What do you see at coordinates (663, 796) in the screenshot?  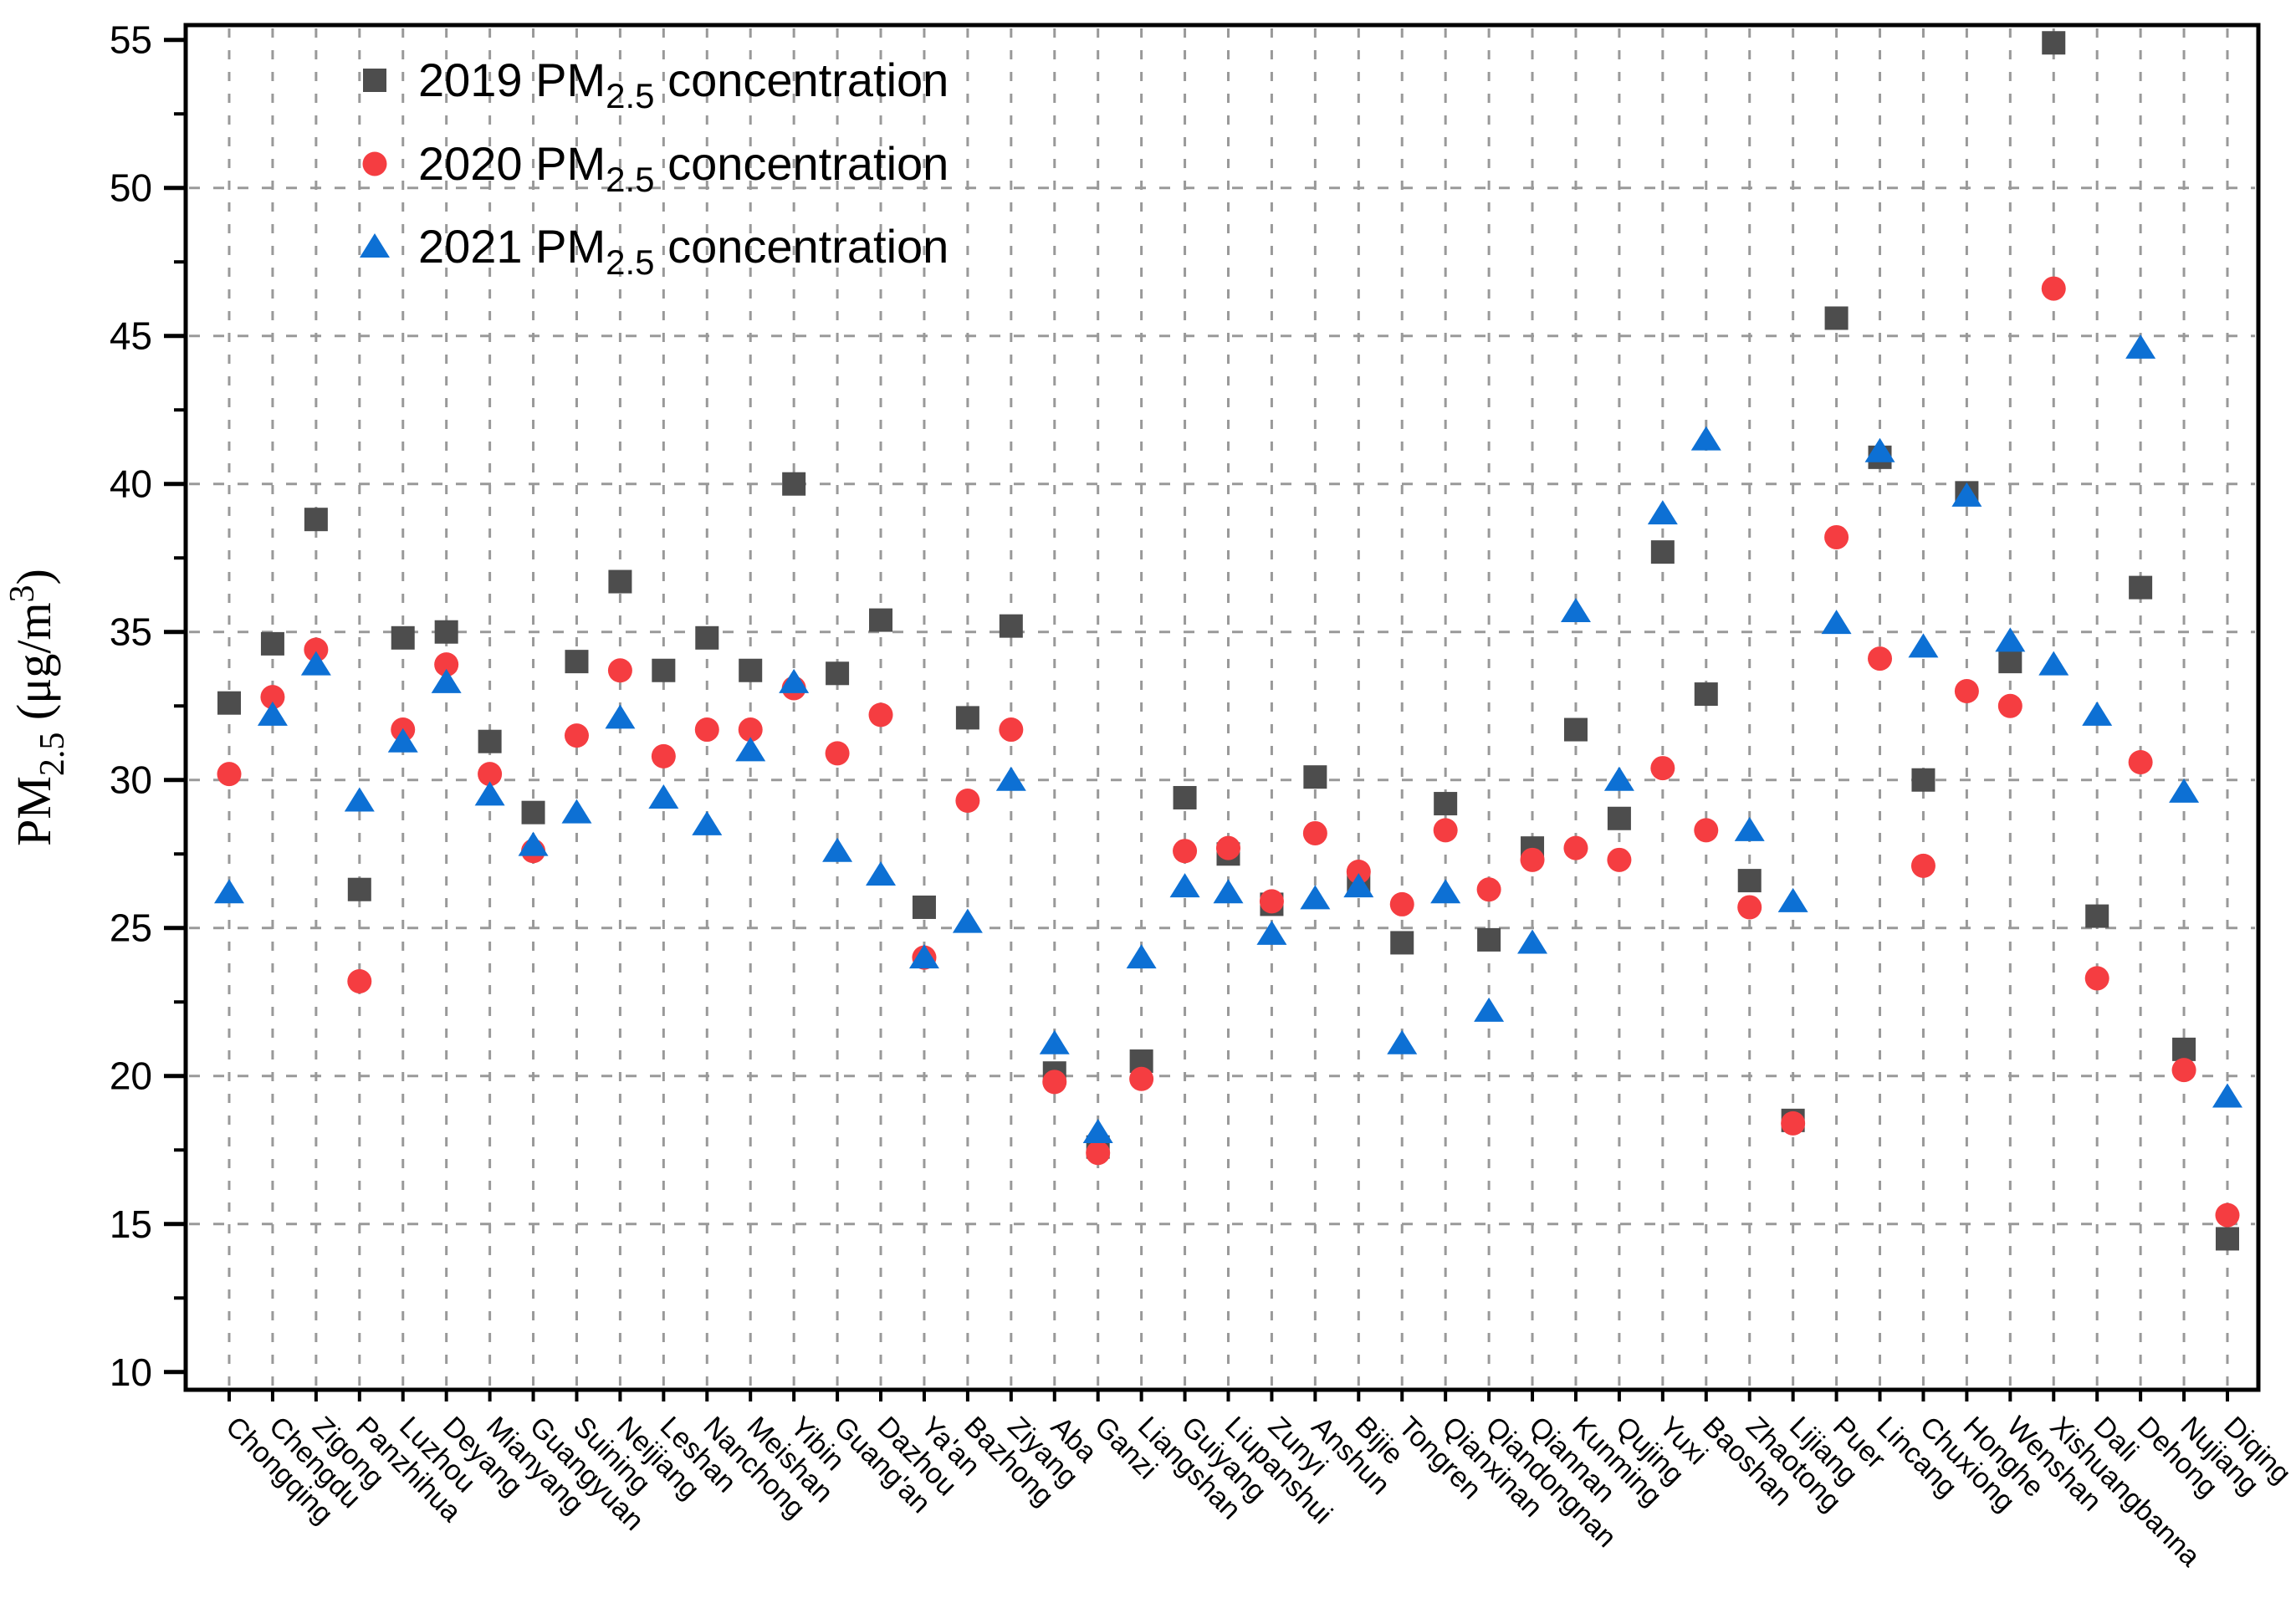 I see `data-point-Leshan-2021` at bounding box center [663, 796].